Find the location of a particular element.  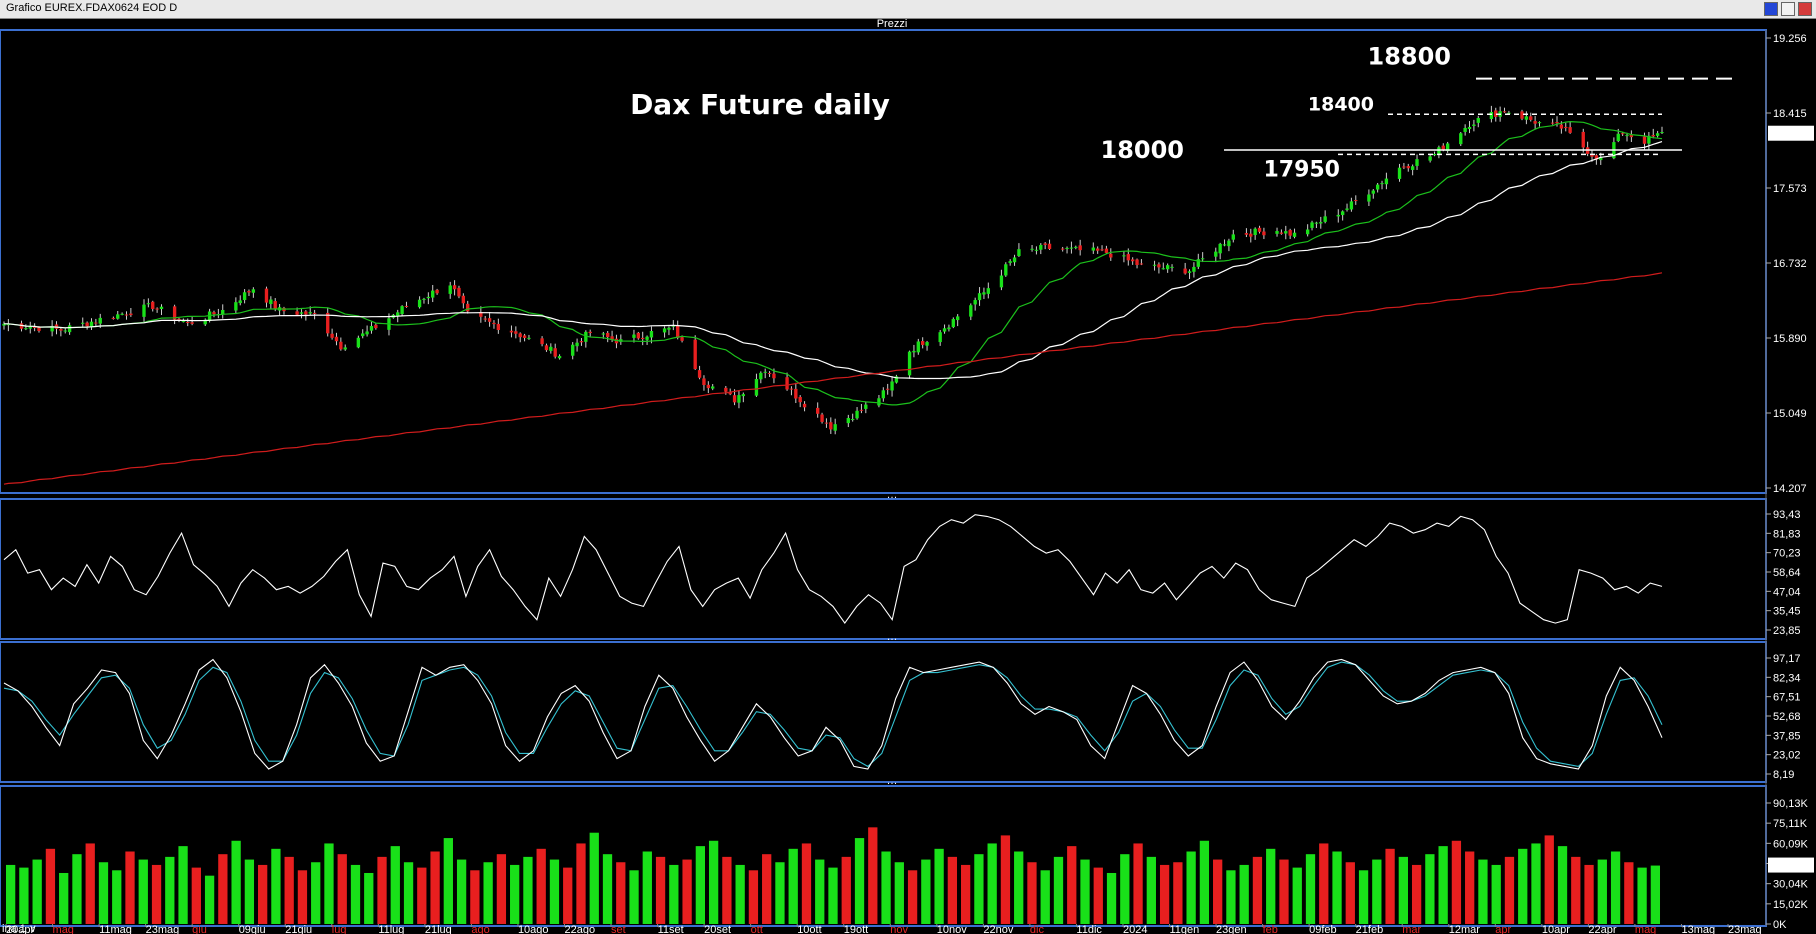

y-tick-label: 58,64 is located at coordinates (1787, 573).